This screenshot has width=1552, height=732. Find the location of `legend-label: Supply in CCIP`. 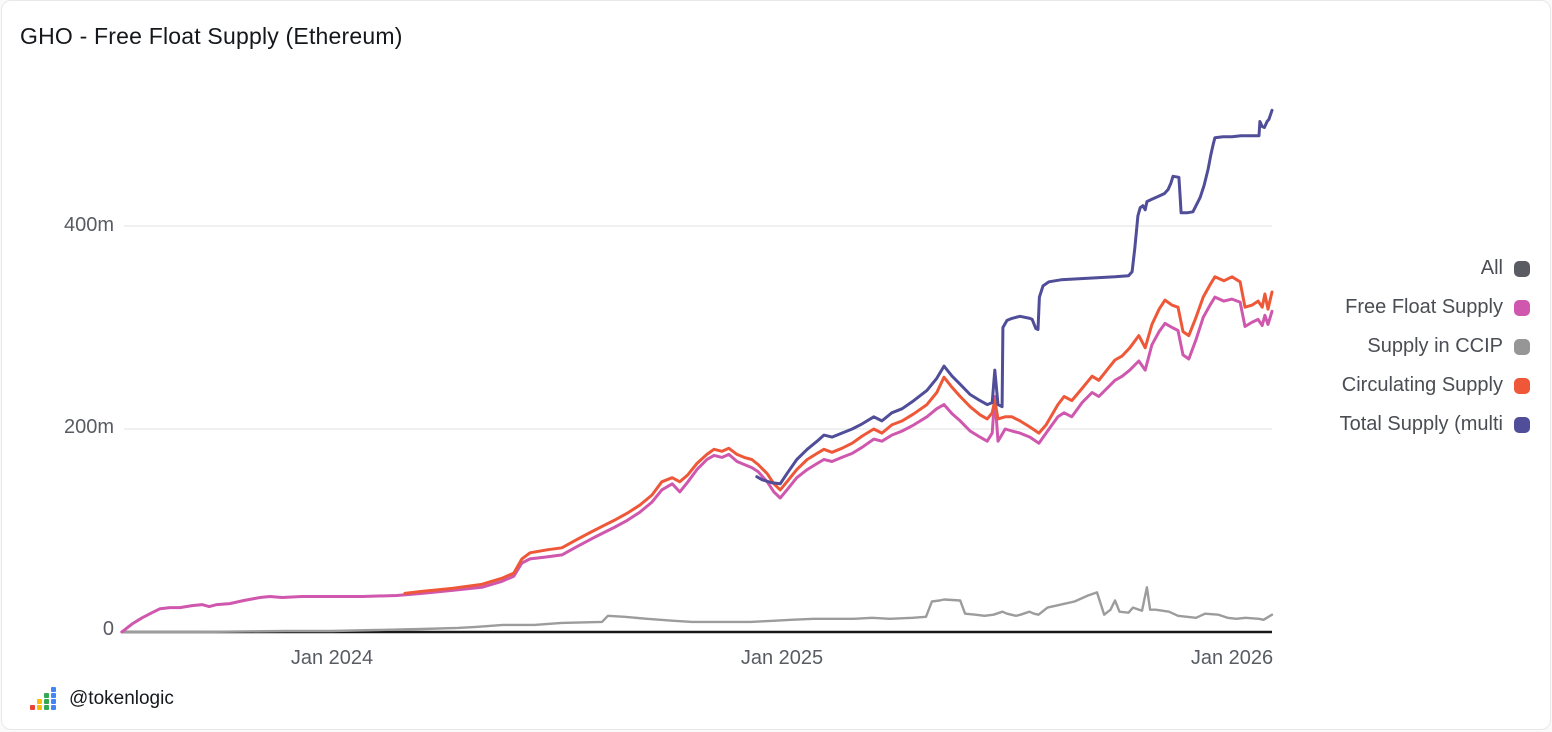

legend-label: Supply in CCIP is located at coordinates (1435, 346).